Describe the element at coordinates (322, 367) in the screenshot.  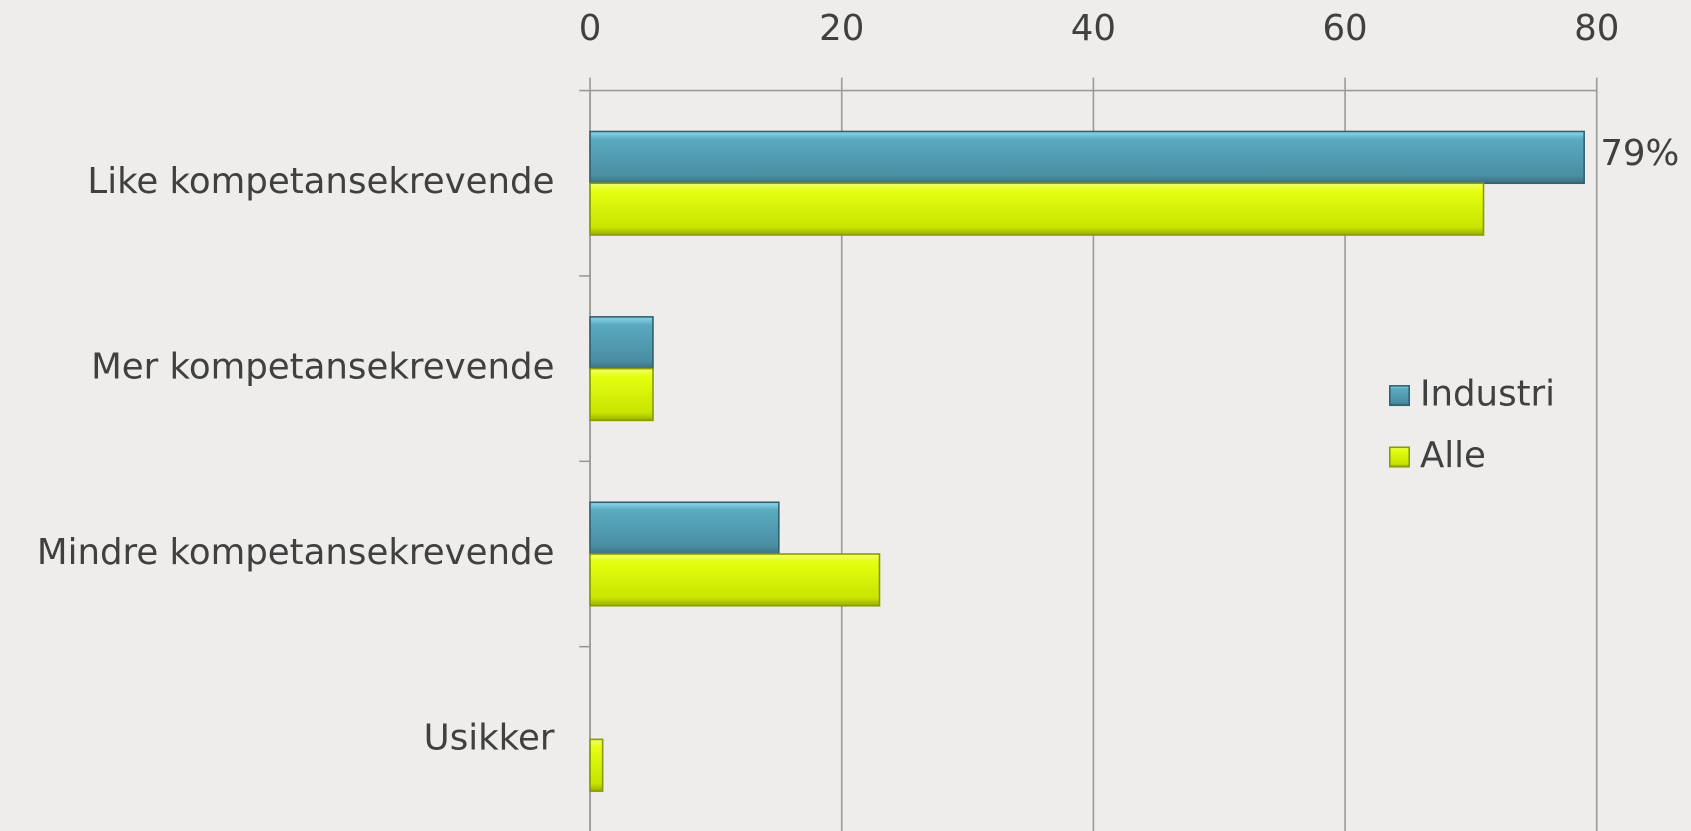
I see `y-tick-label: Mer kompetansekrevende` at that location.